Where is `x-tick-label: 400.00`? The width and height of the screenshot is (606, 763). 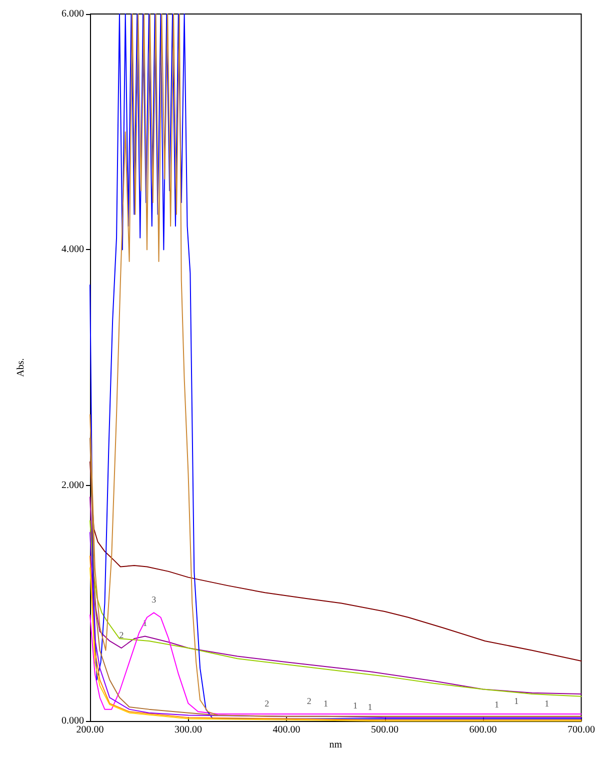 x-tick-label: 400.00 is located at coordinates (286, 730).